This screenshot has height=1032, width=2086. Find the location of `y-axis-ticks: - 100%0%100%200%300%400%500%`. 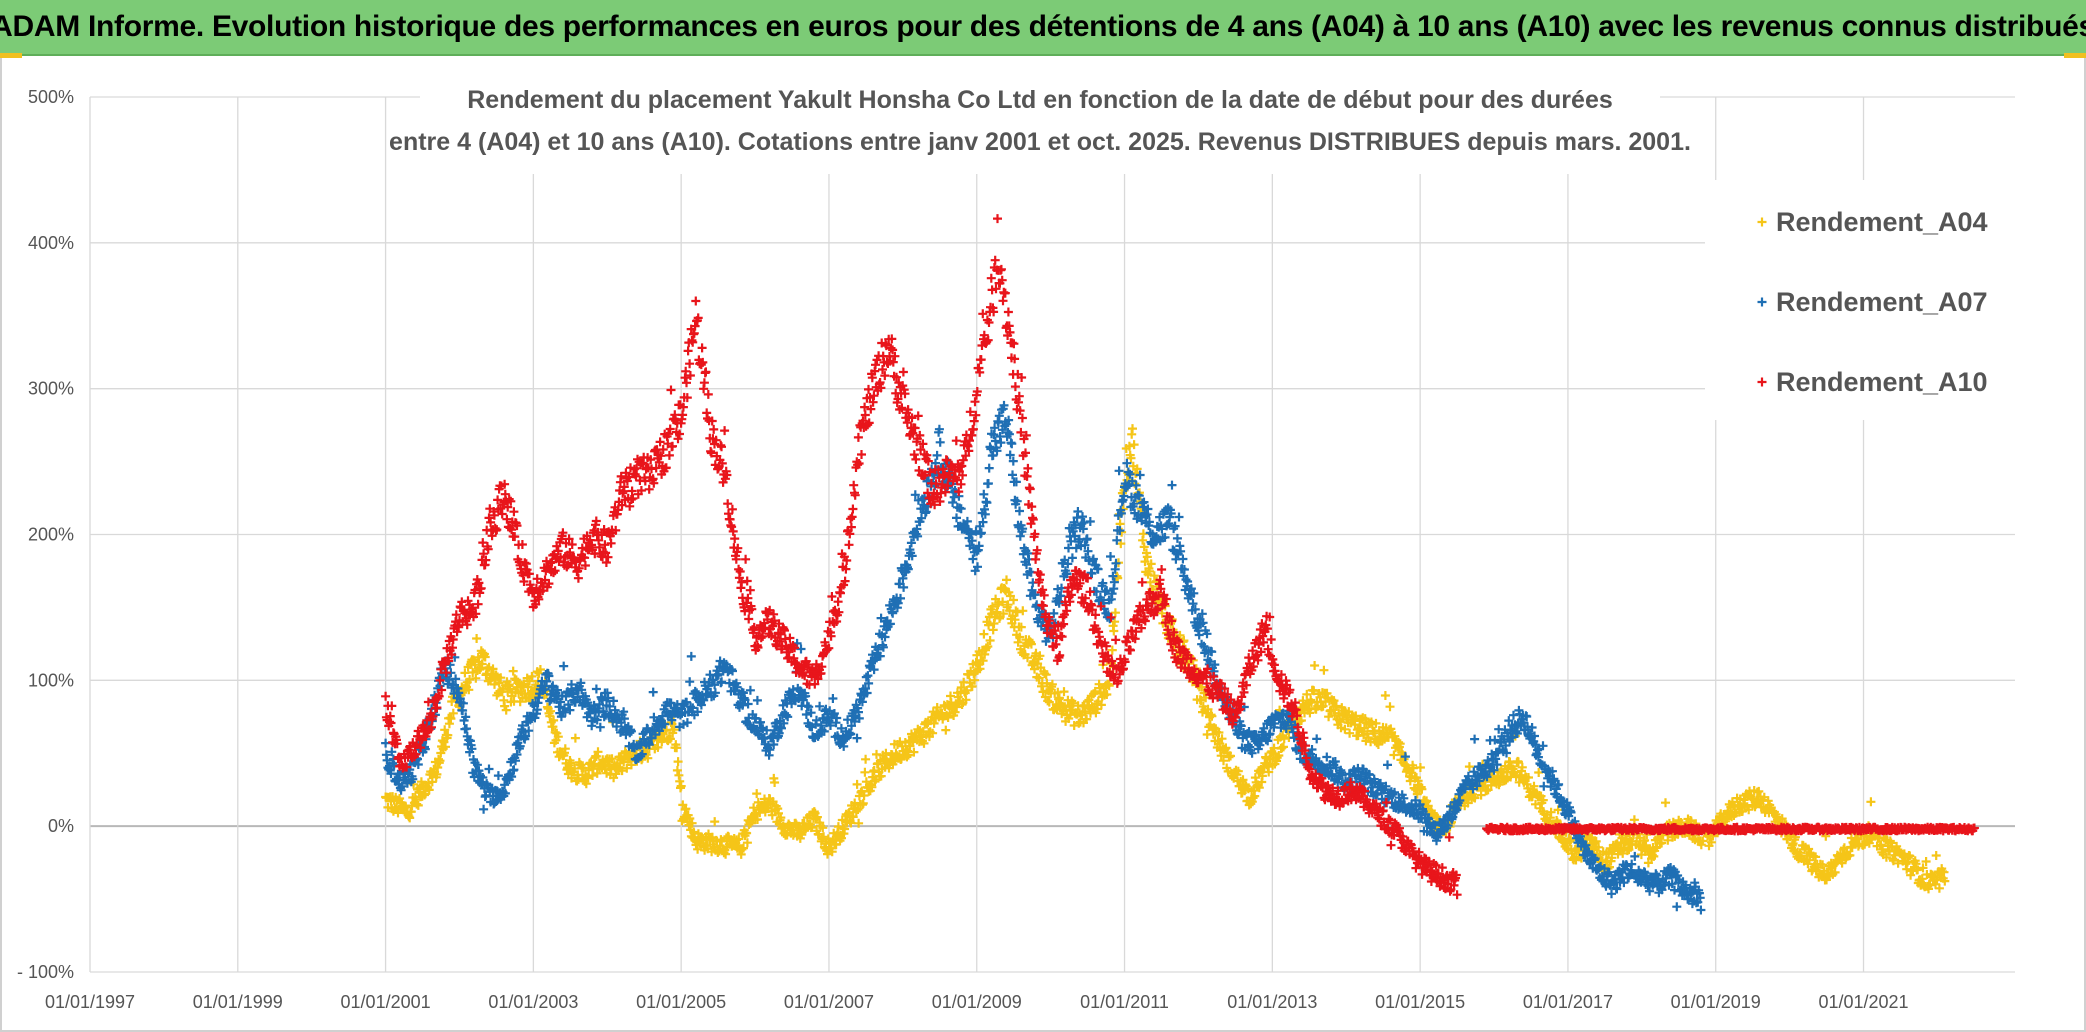

y-axis-ticks: - 100%0%100%200%300%400%500% is located at coordinates (45, 534).